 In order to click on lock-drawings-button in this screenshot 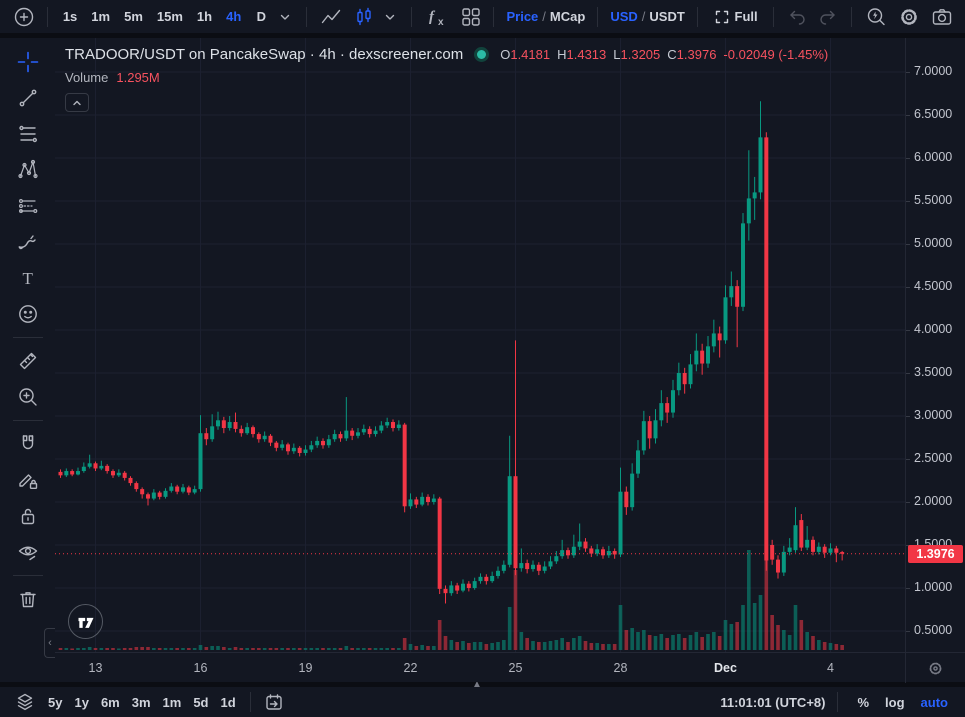, I will do `click(28, 516)`.